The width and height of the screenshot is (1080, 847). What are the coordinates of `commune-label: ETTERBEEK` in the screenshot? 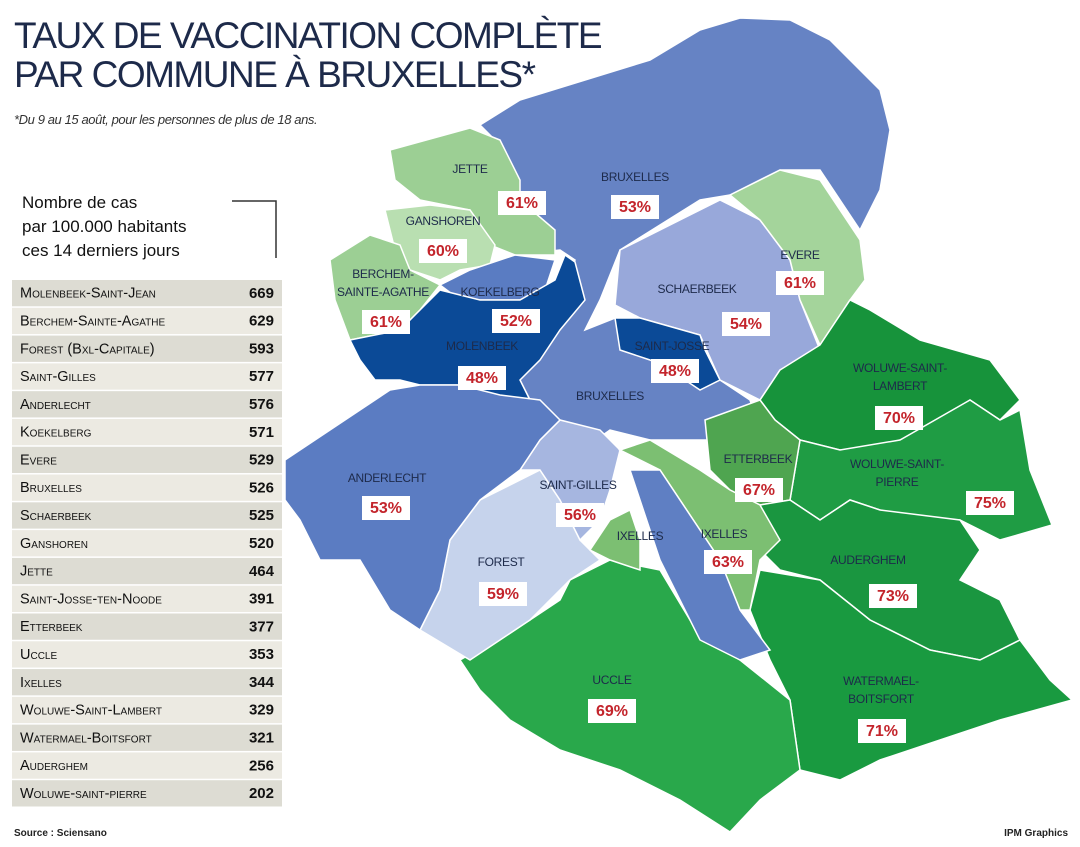 It's located at (758, 459).